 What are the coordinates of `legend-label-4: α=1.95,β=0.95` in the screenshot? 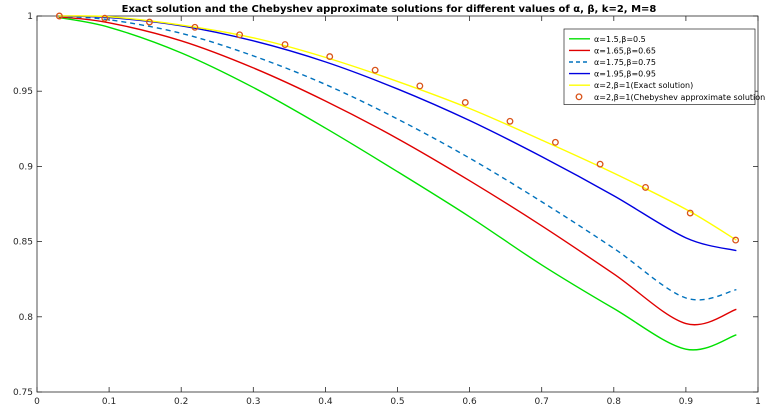 It's located at (625, 74).